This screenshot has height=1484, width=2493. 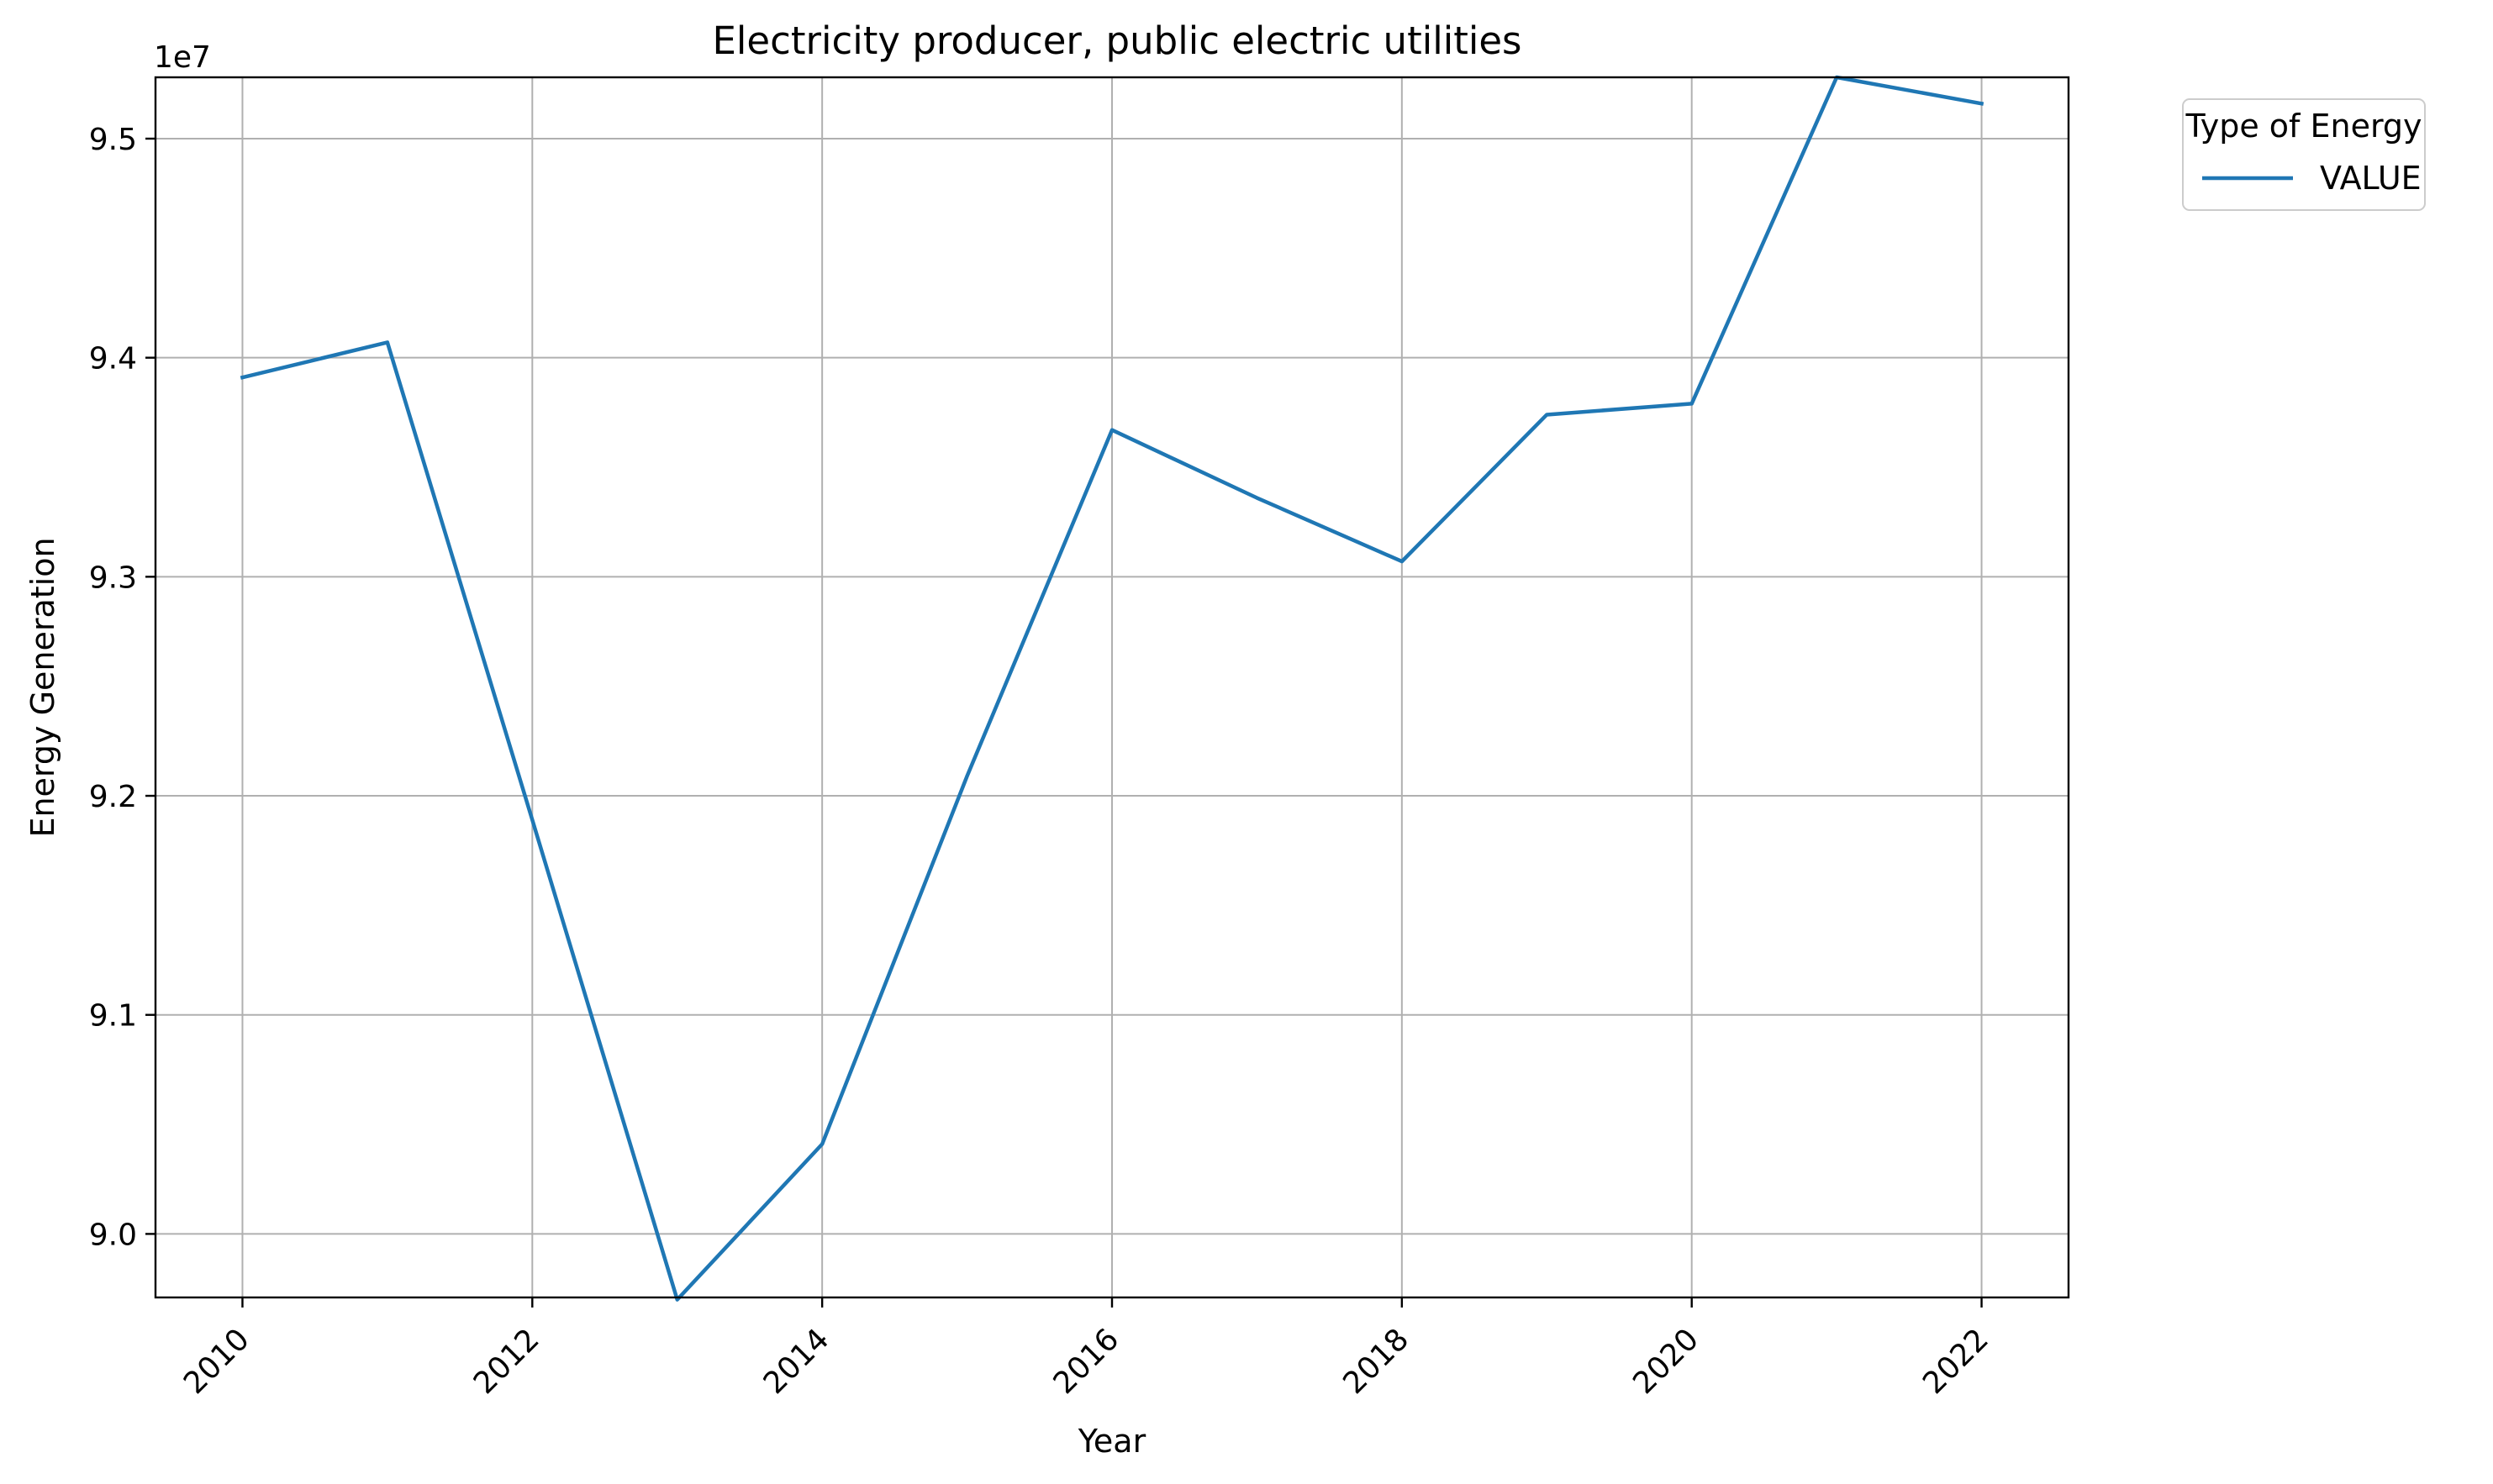 I want to click on x-tick-label: 2012, so click(x=507, y=1361).